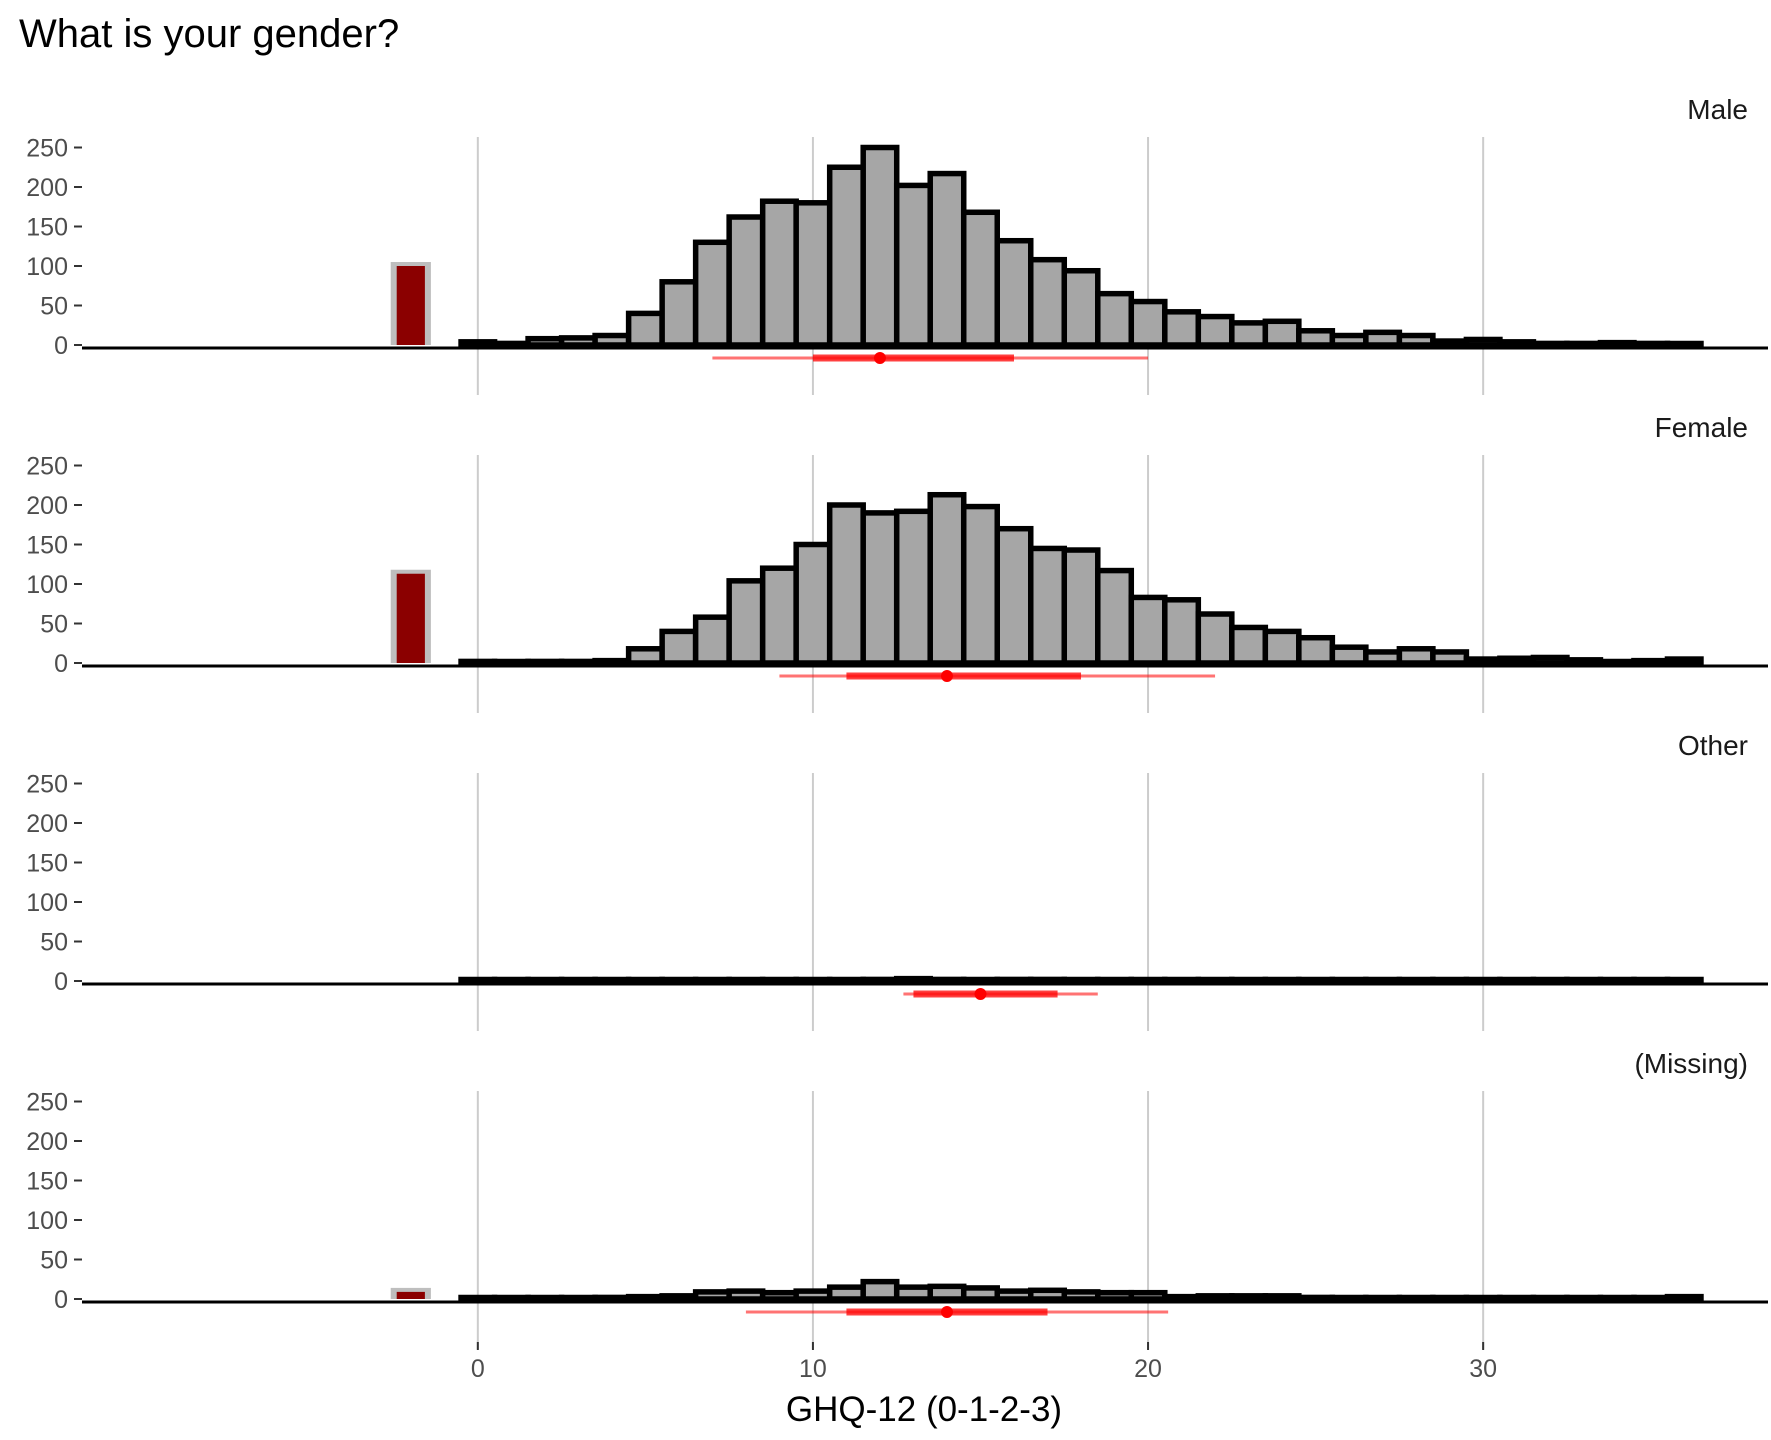 This screenshot has width=1771, height=1440. Describe the element at coordinates (61, 1300) in the screenshot. I see `y-tick-label: 0` at that location.